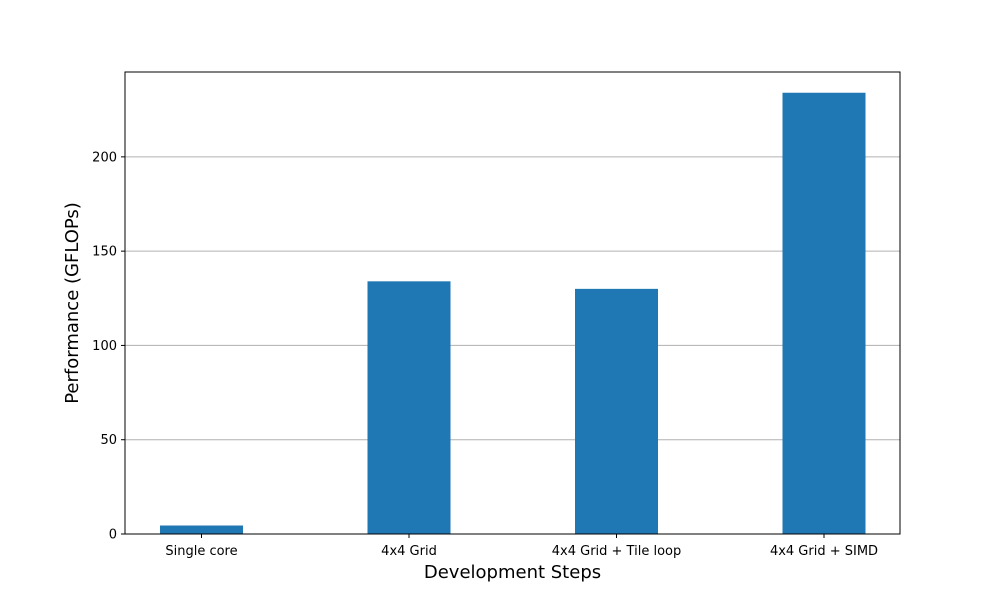 This screenshot has height=604, width=1000. I want to click on y-tick-label: 0, so click(113, 535).